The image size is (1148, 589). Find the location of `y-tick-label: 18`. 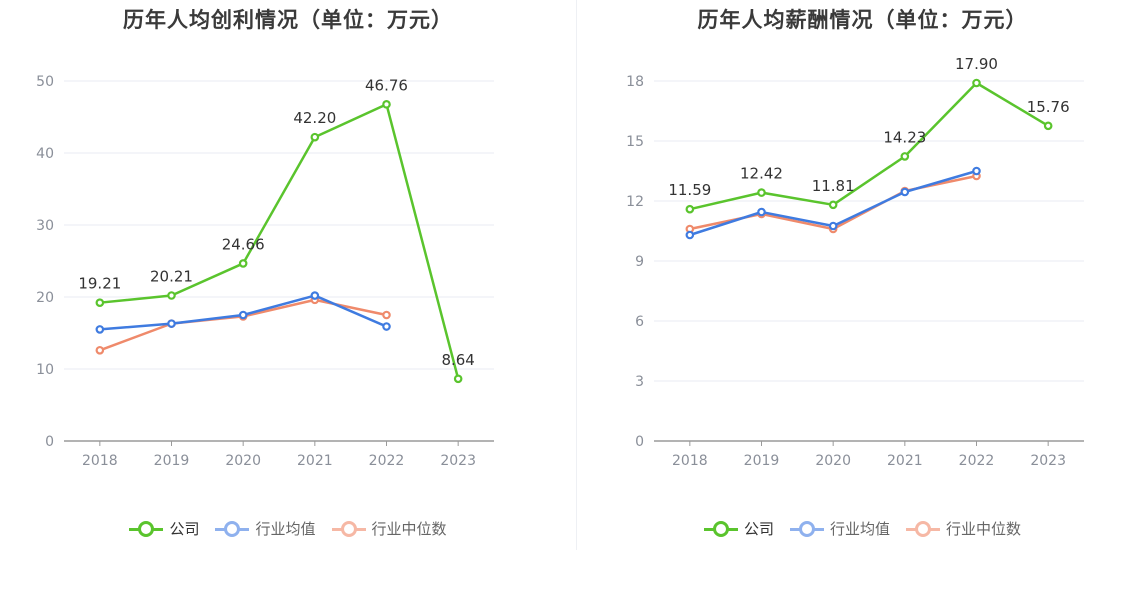

y-tick-label: 18 is located at coordinates (635, 82).